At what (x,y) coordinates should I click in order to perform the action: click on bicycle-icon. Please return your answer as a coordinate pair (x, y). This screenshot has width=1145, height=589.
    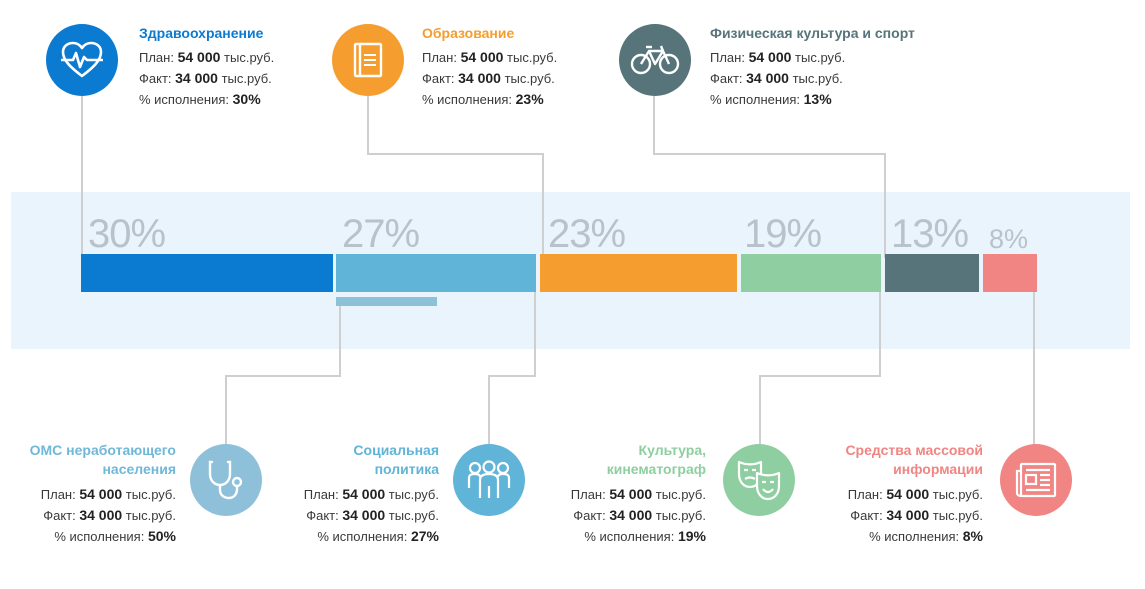
    Looking at the image, I should click on (655, 60).